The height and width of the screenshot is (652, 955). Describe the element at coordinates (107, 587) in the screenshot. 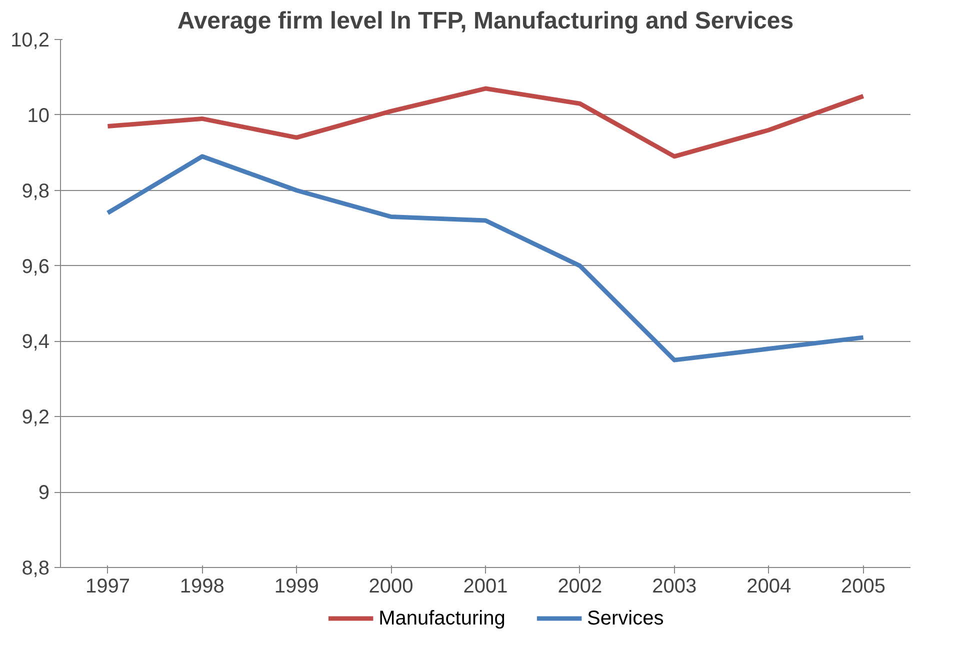

I see `x-tick-label: 1997` at that location.